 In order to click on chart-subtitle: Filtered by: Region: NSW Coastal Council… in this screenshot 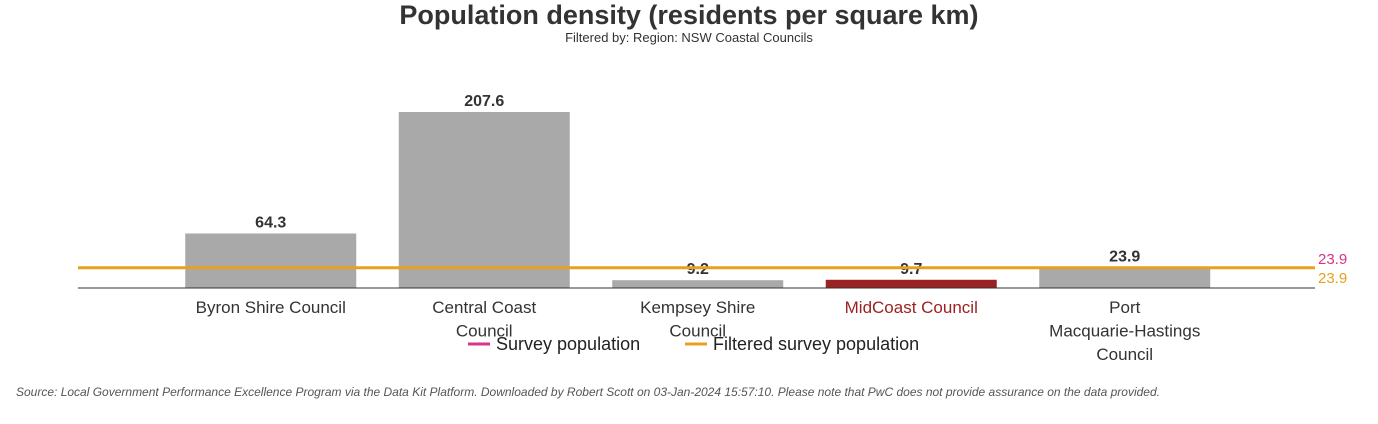, I will do `click(689, 37)`.